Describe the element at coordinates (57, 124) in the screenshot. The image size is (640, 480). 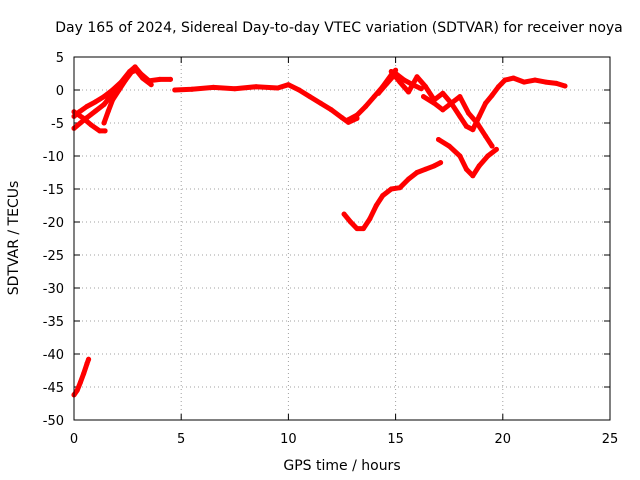
I see `y-tick-label: -5` at that location.